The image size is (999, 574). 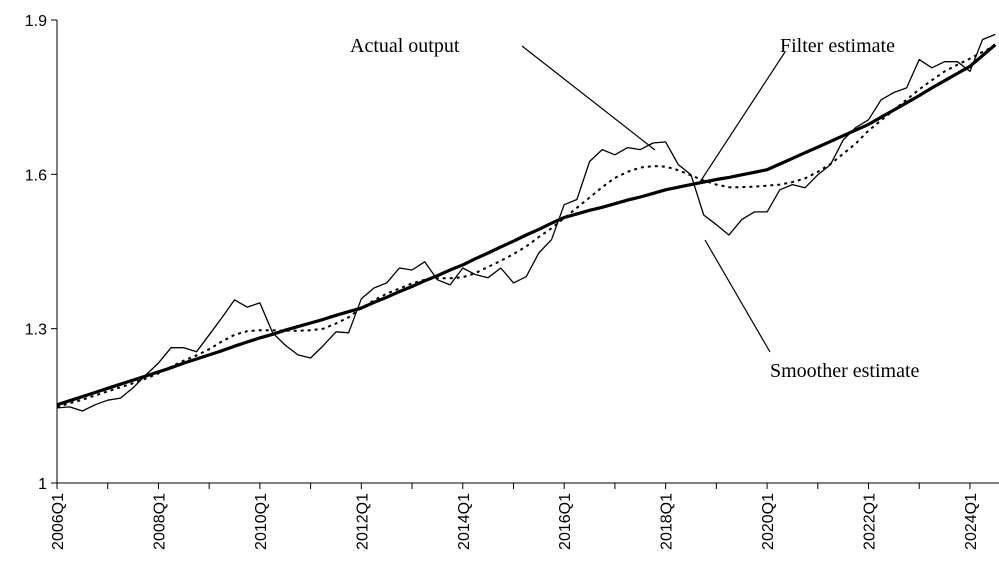 What do you see at coordinates (36, 330) in the screenshot?
I see `y-tick-label: 1.3` at bounding box center [36, 330].